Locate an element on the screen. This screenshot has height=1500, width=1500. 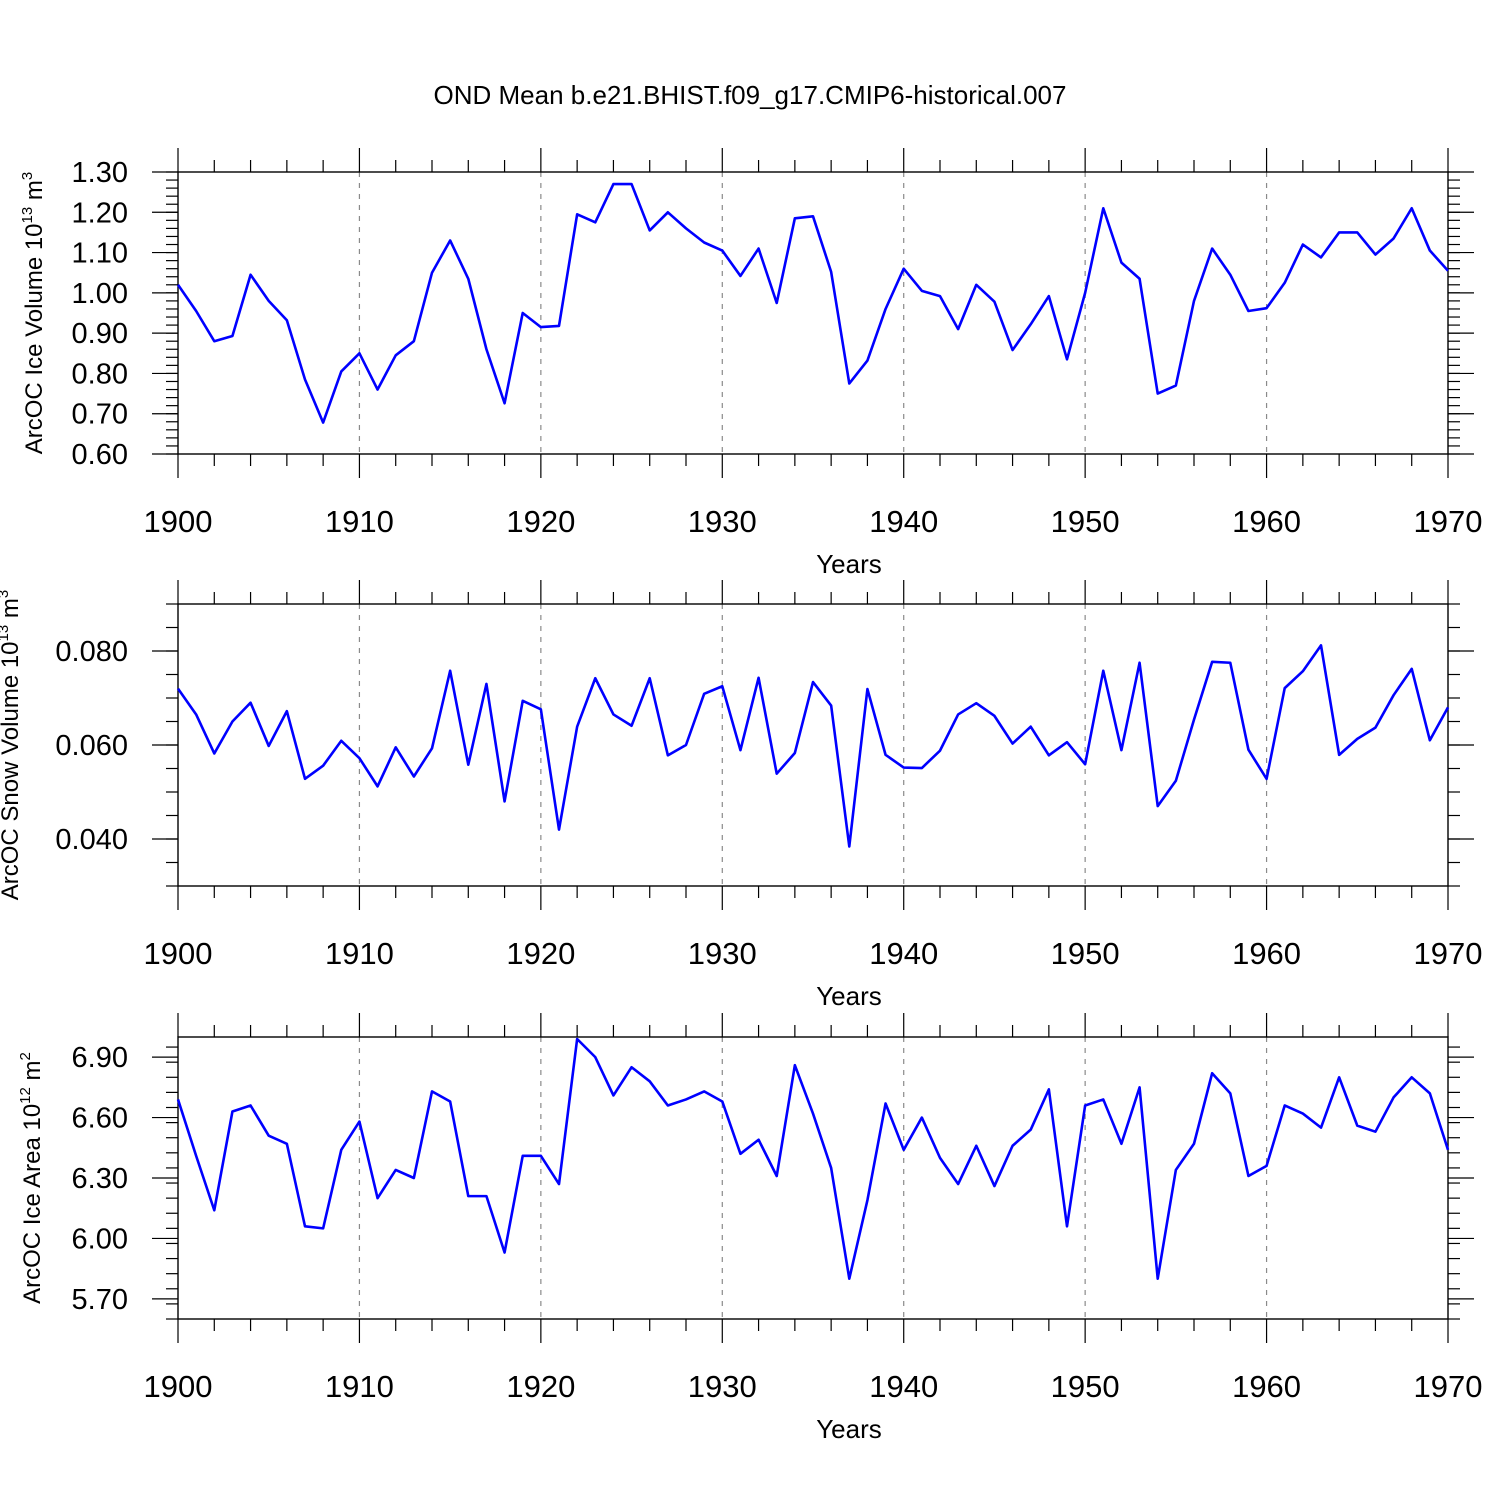
y-tick-label: 0.60 is located at coordinates (100, 455).